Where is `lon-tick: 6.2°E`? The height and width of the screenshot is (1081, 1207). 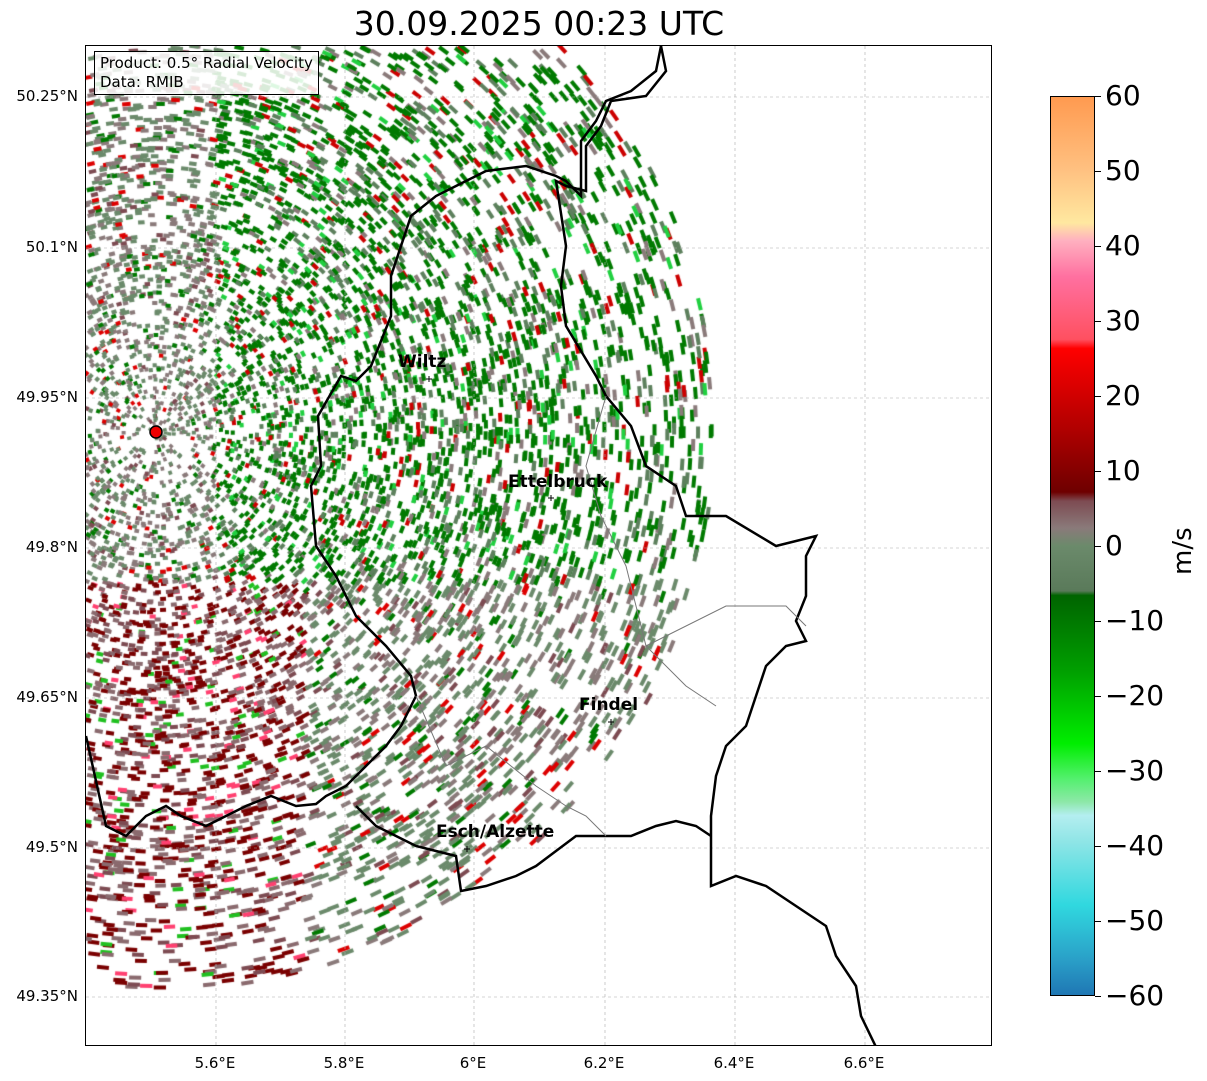
lon-tick: 6.2°E is located at coordinates (604, 1063).